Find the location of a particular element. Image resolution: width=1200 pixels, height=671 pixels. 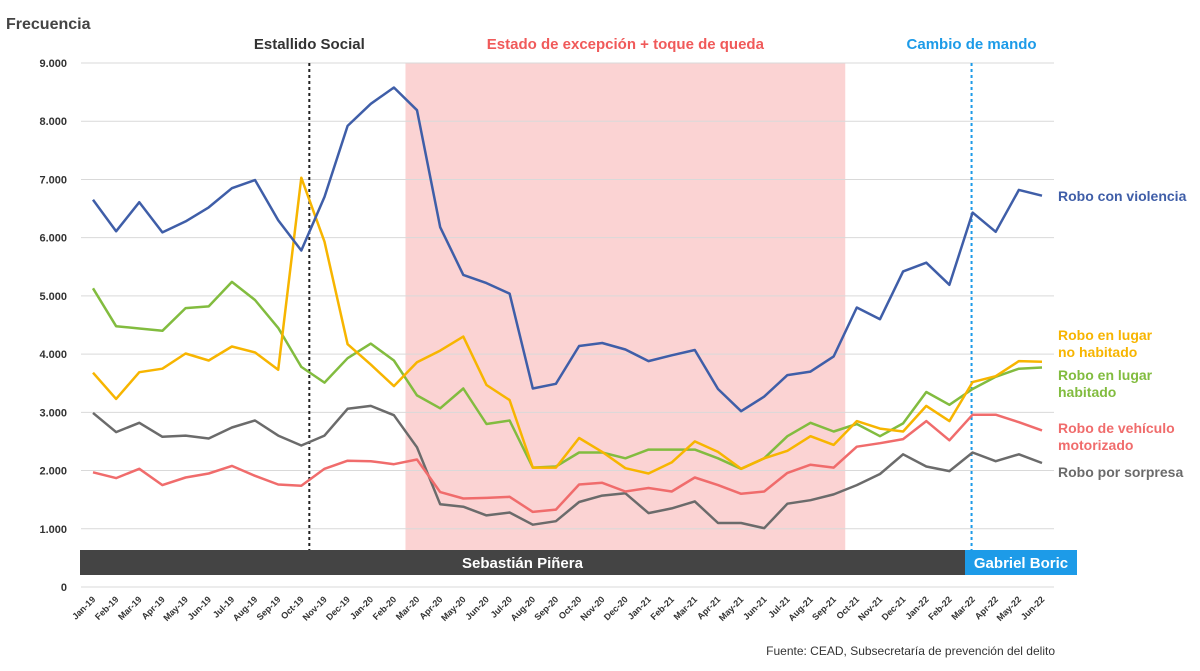

y-tick-label: 0 is located at coordinates (64, 588).